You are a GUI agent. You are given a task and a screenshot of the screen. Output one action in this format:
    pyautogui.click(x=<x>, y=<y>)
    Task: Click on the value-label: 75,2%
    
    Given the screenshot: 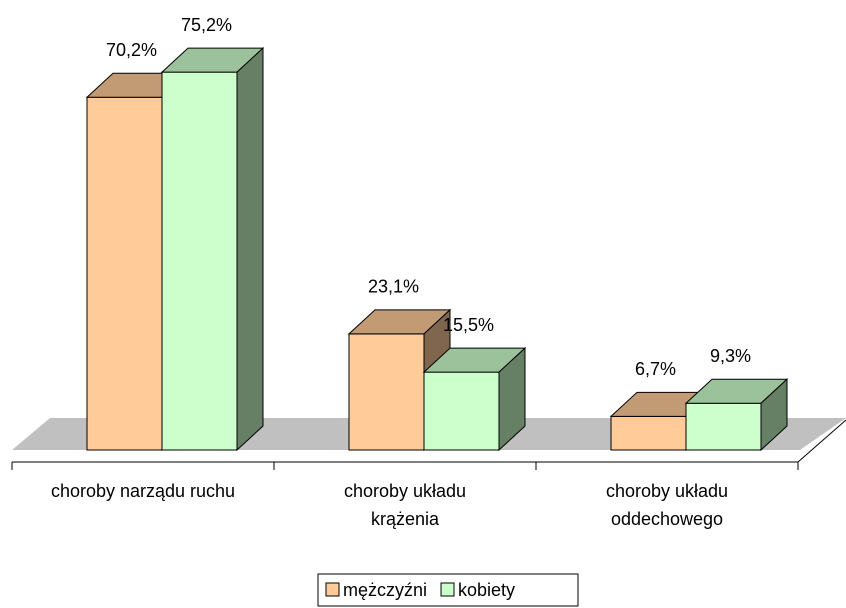 What is the action you would take?
    pyautogui.click(x=206, y=25)
    